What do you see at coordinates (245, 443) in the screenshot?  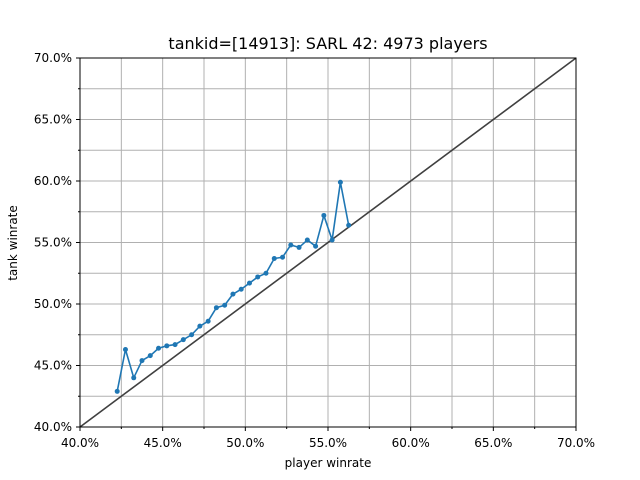 I see `x-tick-label: 50.0%` at bounding box center [245, 443].